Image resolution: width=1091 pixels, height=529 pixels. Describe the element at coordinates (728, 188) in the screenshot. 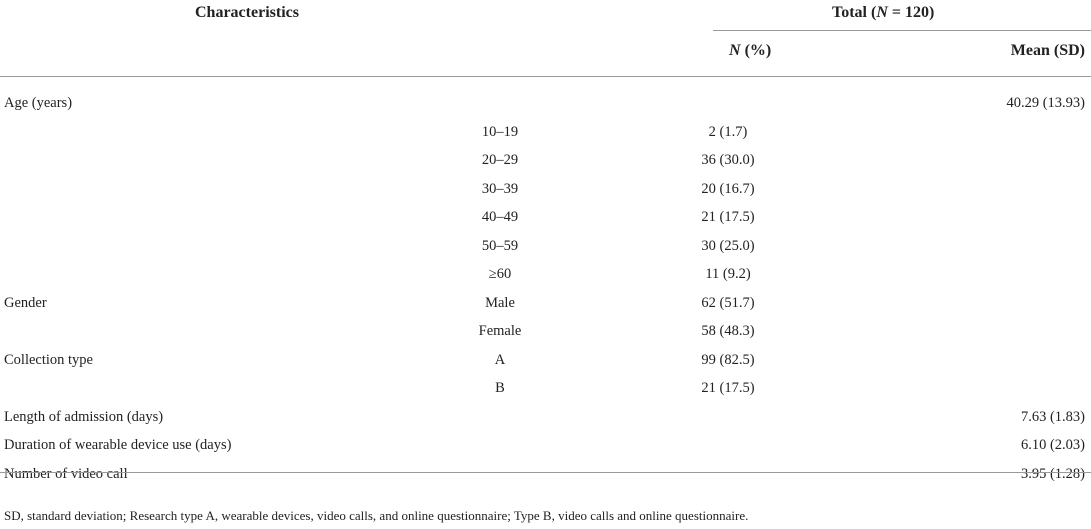

I see `row-n-pct: 20 (16.7)` at that location.